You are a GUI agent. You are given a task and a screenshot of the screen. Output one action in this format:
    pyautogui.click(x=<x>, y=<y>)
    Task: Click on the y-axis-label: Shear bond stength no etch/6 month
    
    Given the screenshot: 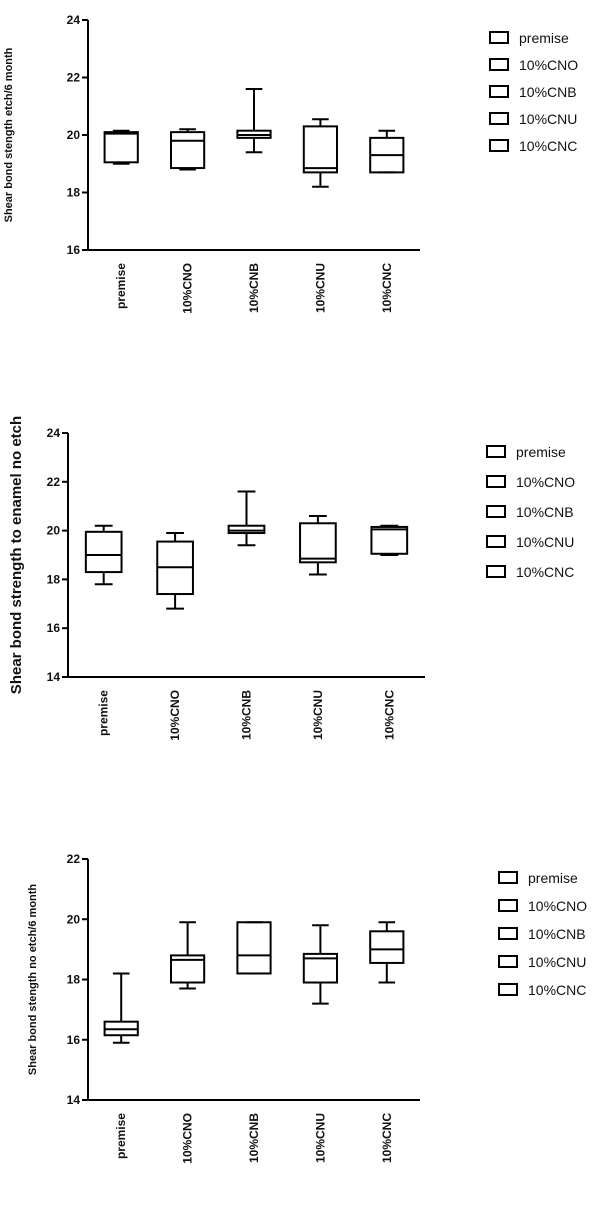 What is the action you would take?
    pyautogui.click(x=33, y=980)
    